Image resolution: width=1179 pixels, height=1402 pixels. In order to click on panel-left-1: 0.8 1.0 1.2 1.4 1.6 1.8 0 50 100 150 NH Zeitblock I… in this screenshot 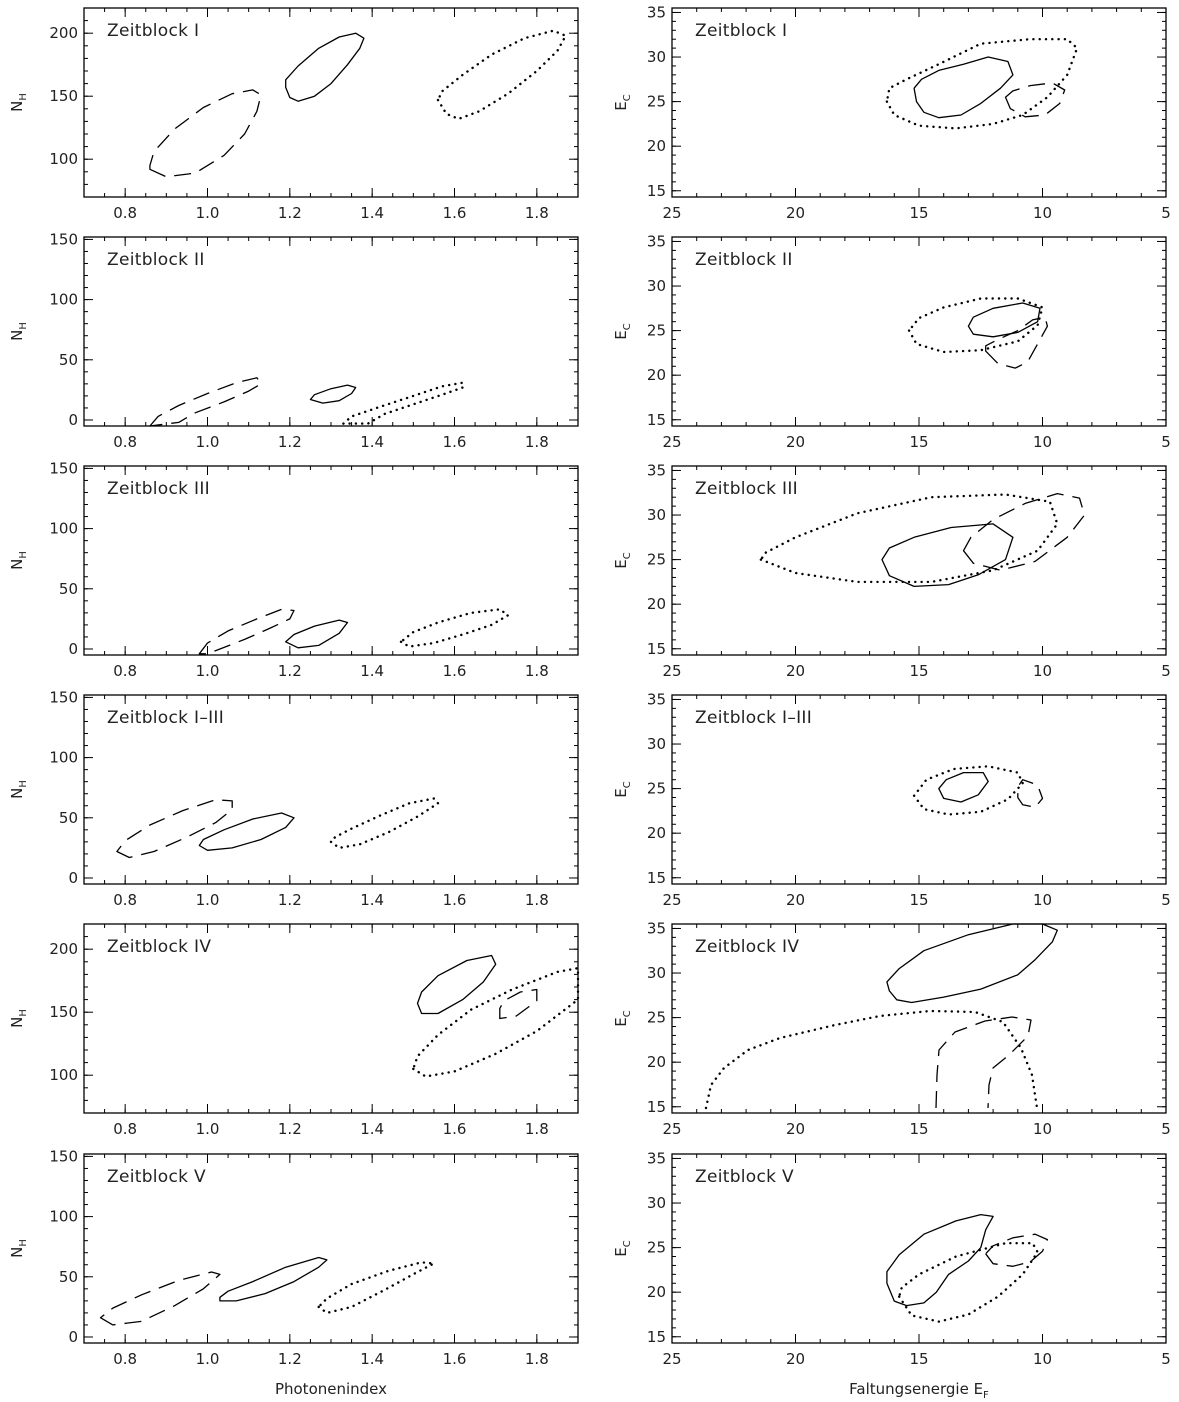, I will do `click(293, 340)`.